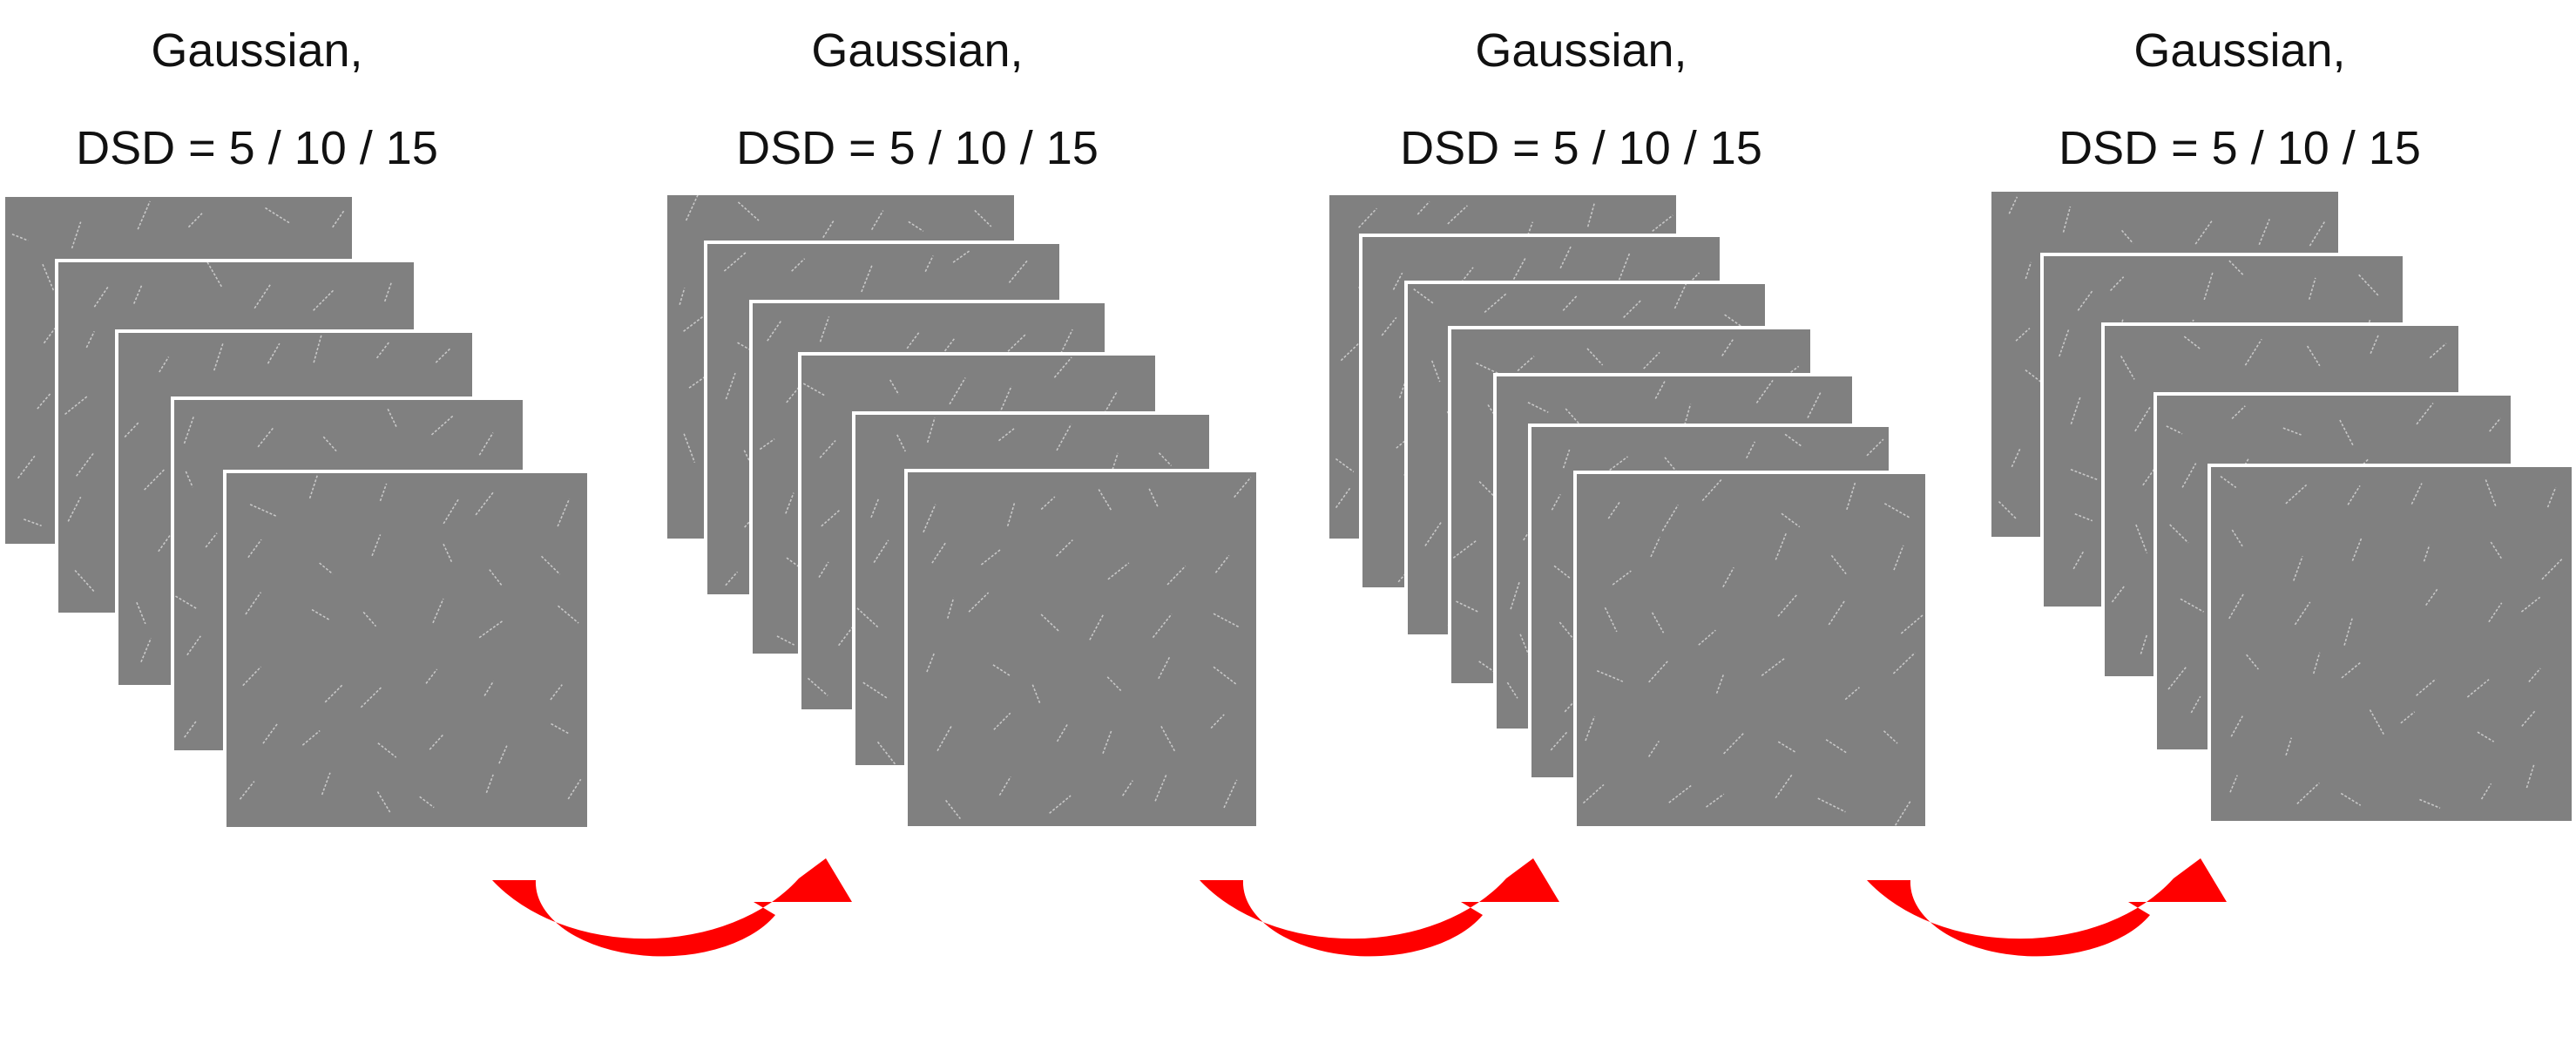 This screenshot has width=2576, height=1037. I want to click on transition-arrow-icon, so click(2047, 907).